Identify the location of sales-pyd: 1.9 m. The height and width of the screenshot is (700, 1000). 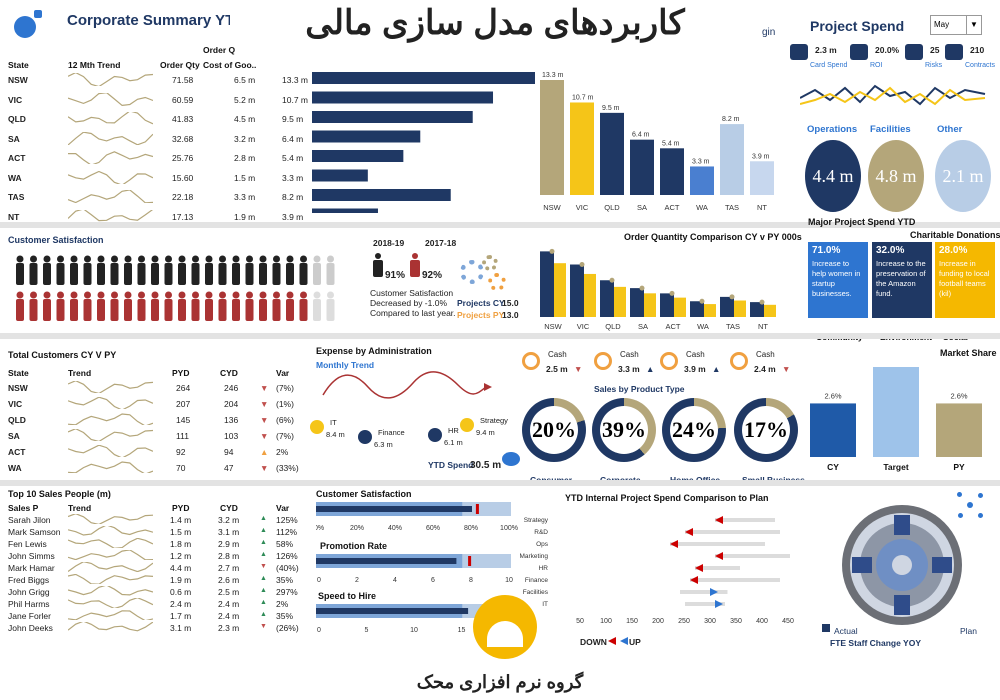
(181, 580).